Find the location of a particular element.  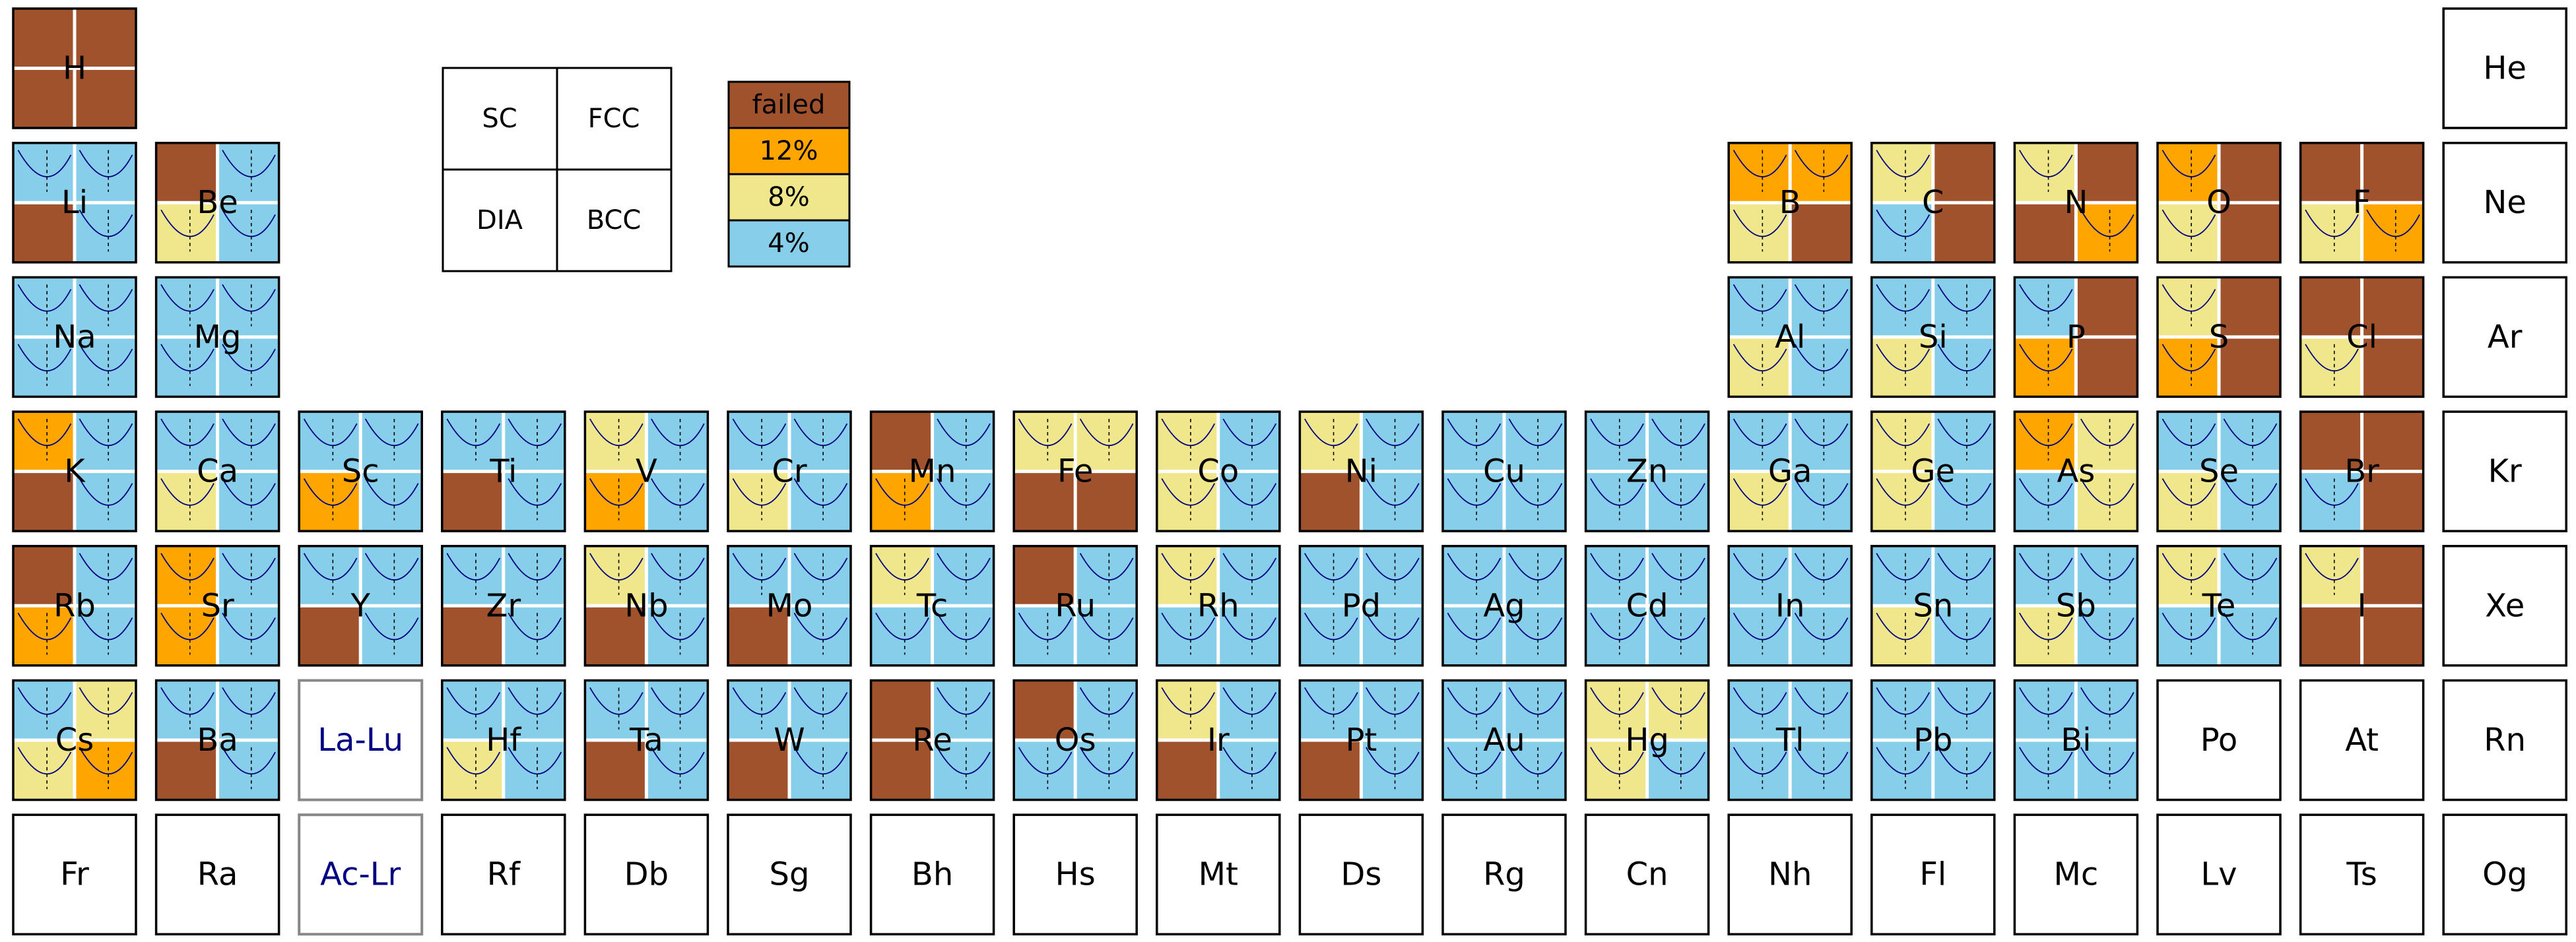

element-cell-rb: Rb is located at coordinates (74, 606).